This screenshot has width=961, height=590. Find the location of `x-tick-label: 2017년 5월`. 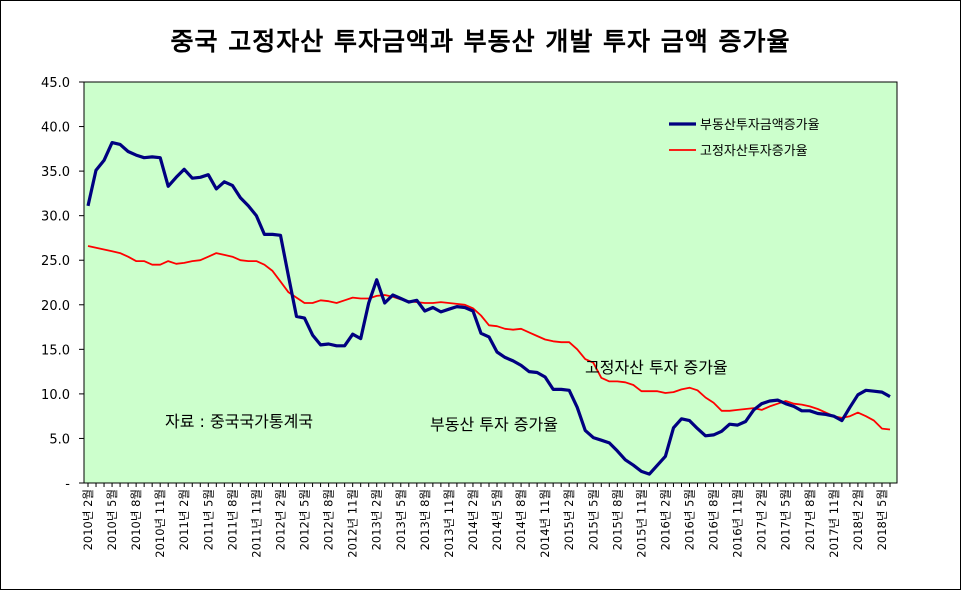

x-tick-label: 2017년 5월 is located at coordinates (786, 519).